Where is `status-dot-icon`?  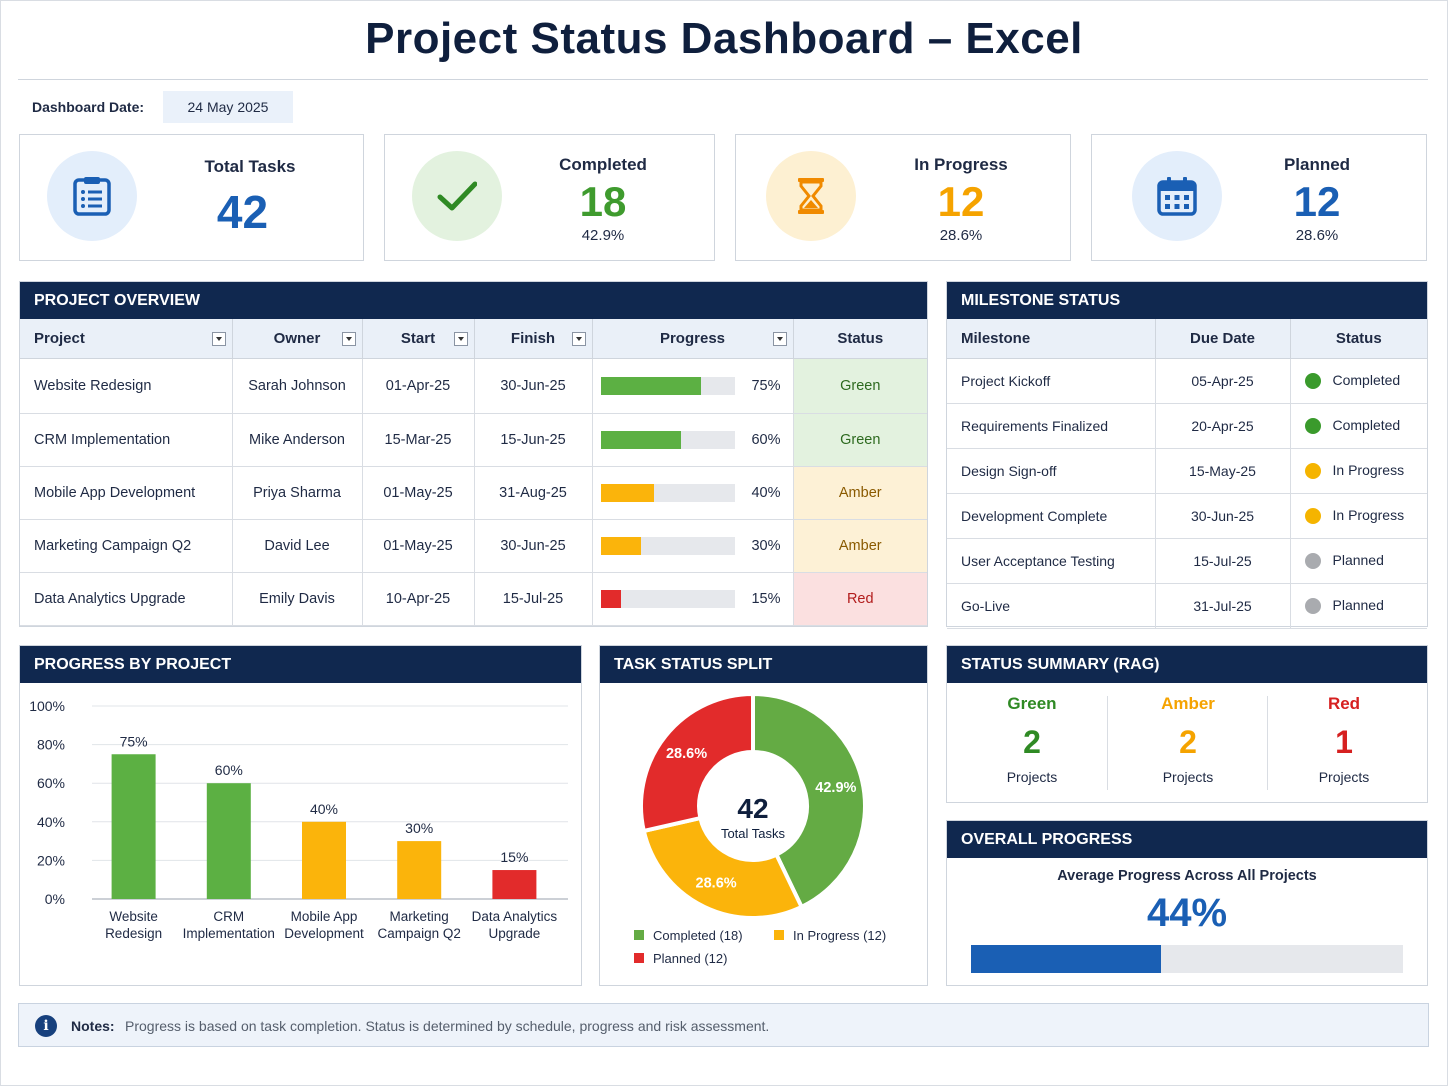 status-dot-icon is located at coordinates (1312, 561).